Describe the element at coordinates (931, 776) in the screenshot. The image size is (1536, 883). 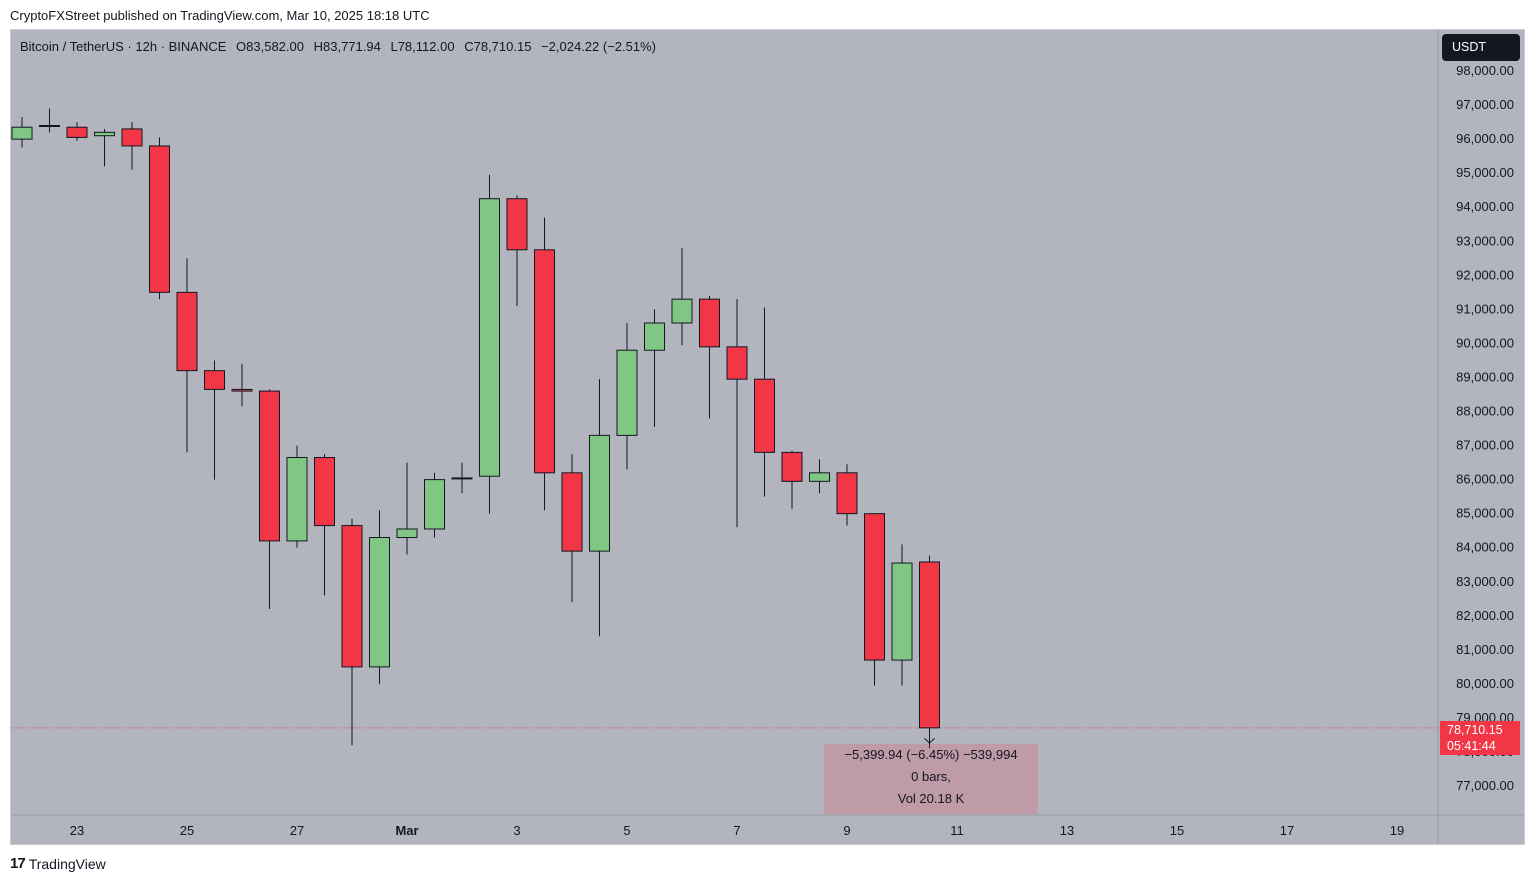
I see `measure-bars: 0 bars,` at that location.